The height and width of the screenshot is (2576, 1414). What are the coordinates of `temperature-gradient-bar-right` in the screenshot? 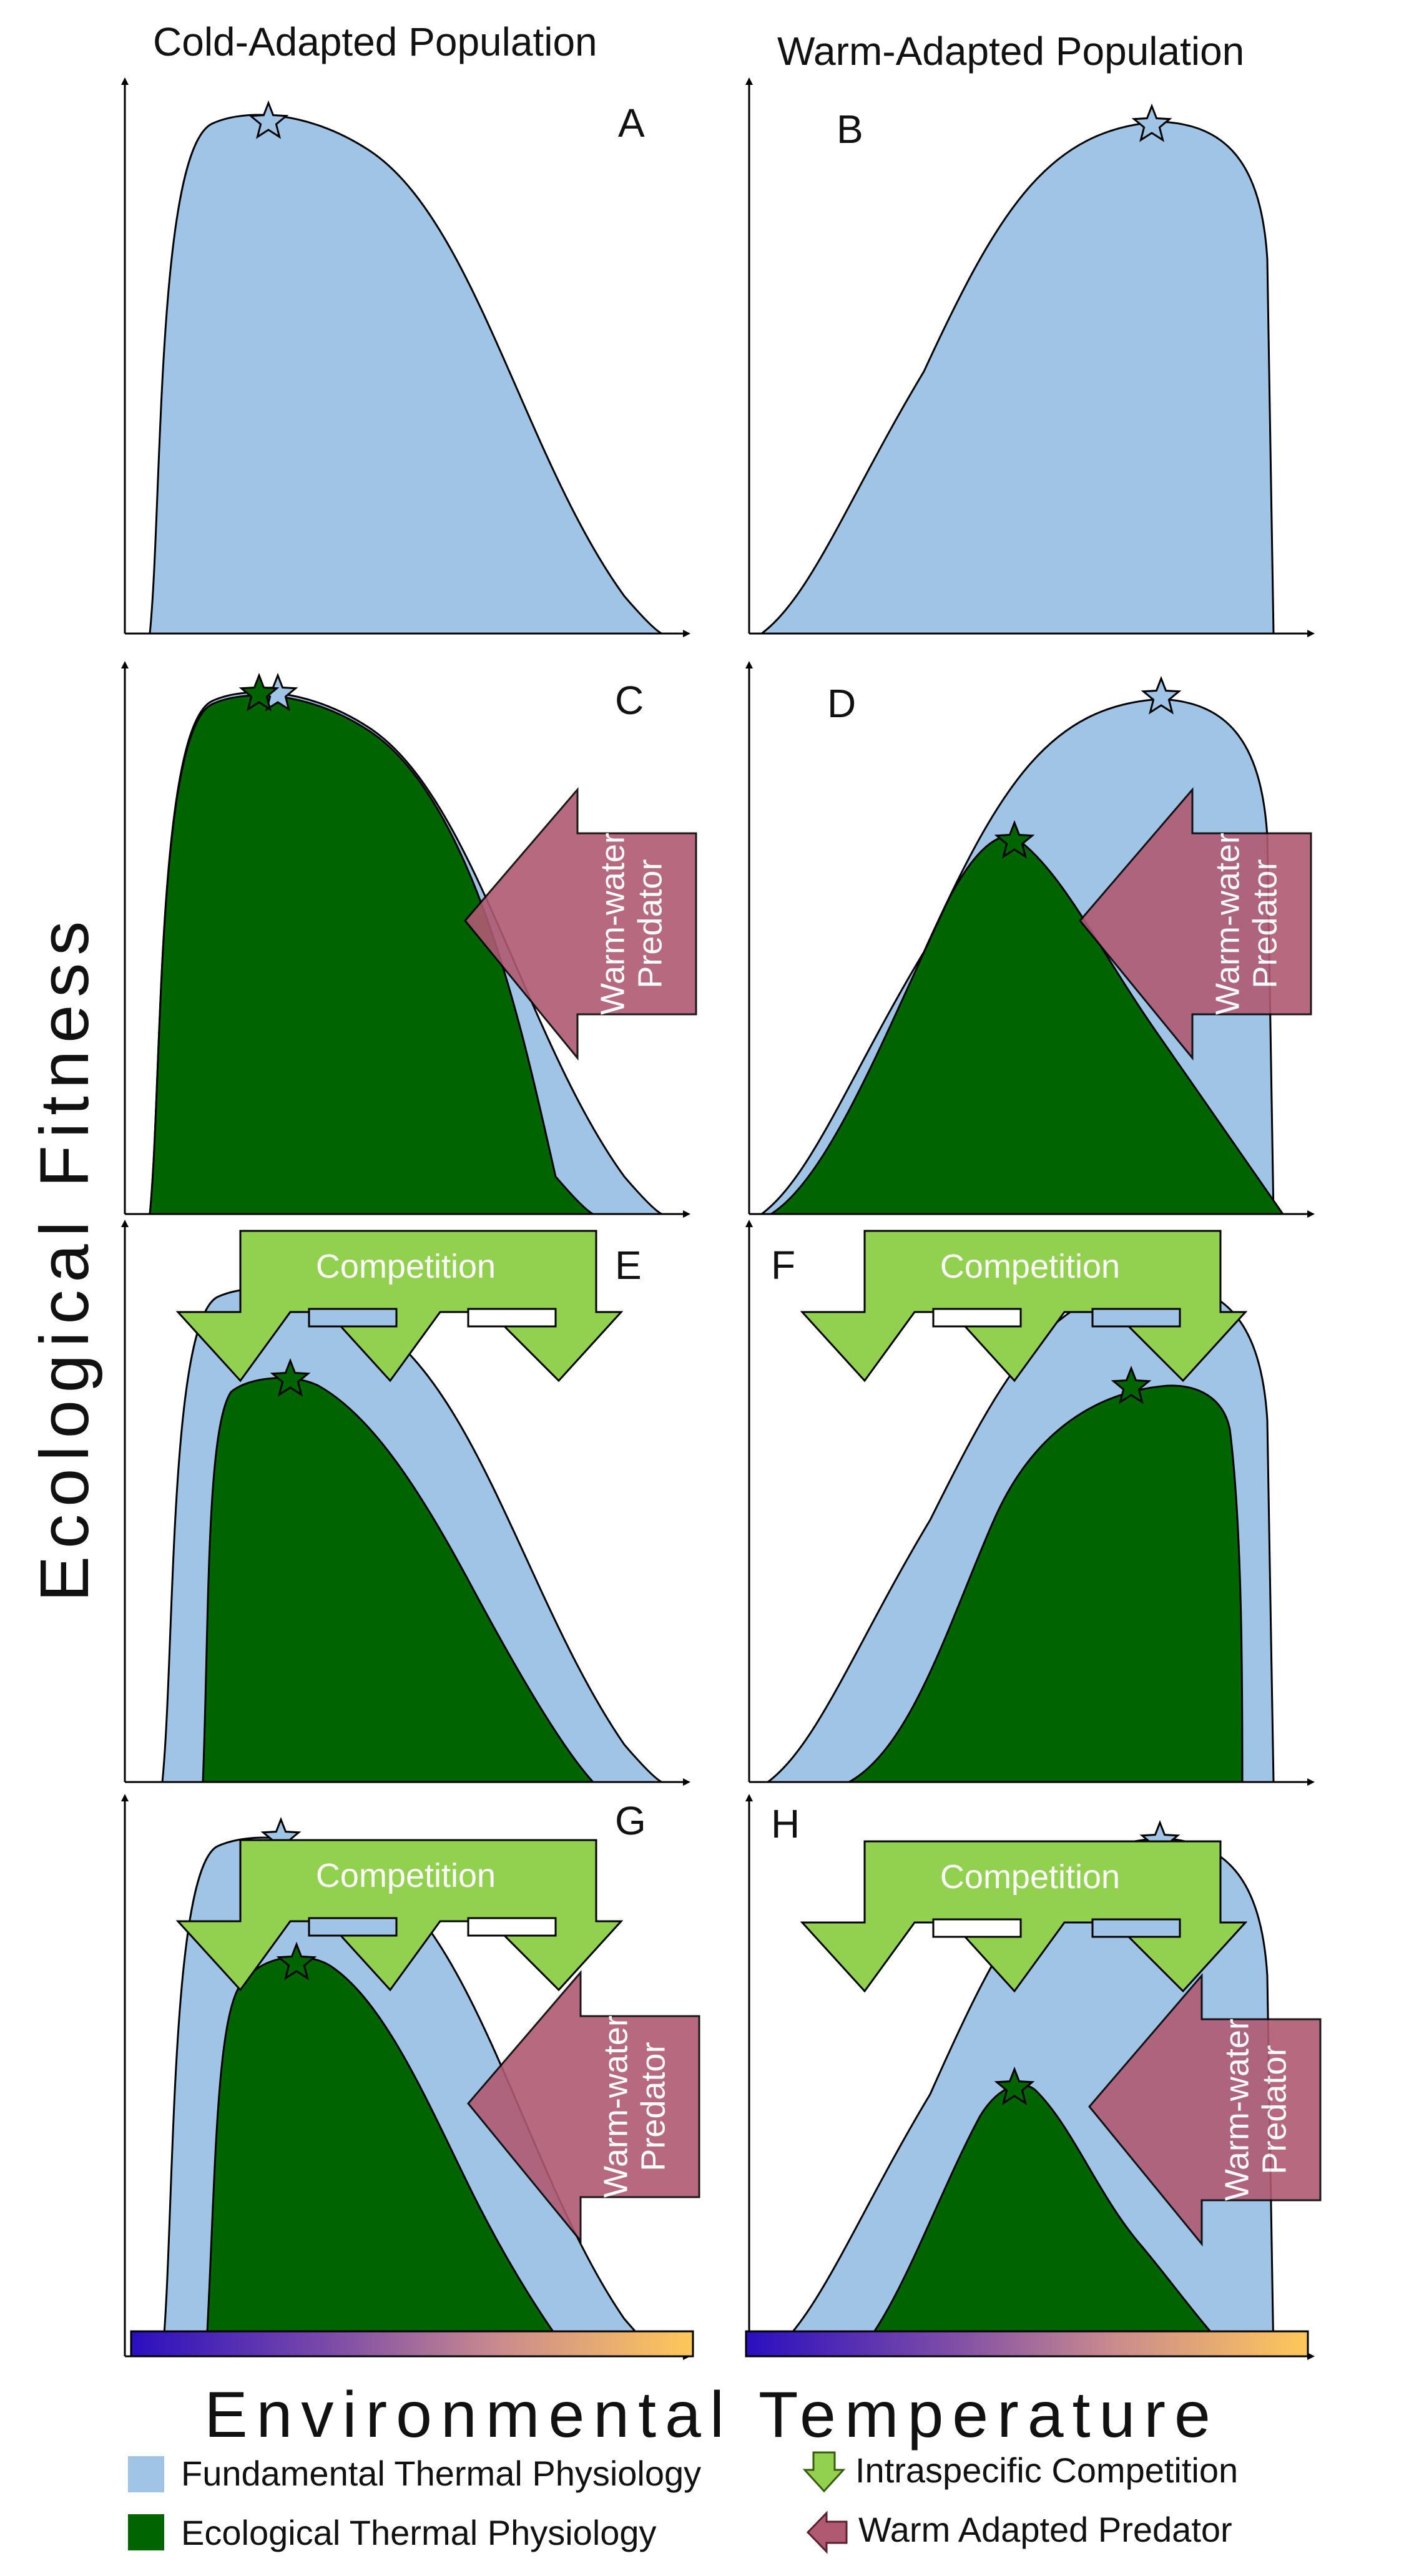 It's located at (1027, 2344).